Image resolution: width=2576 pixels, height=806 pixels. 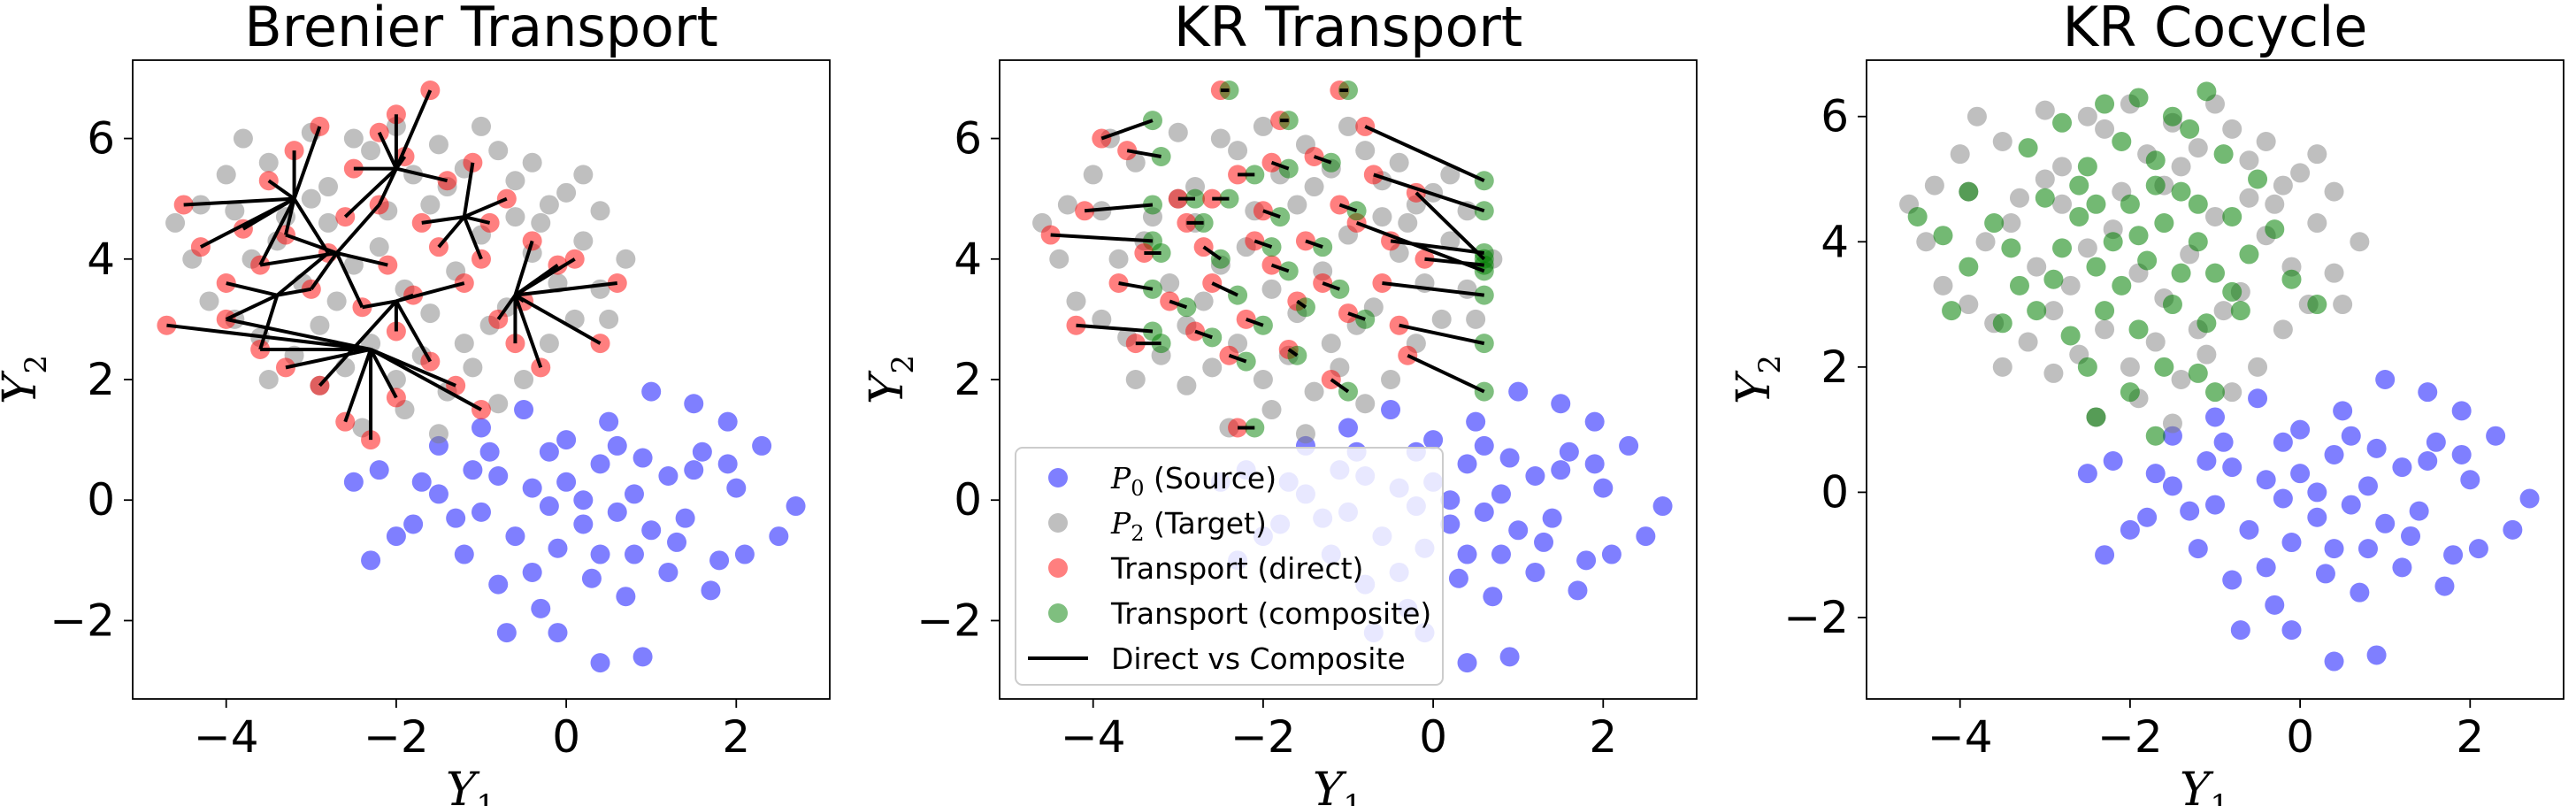 I want to click on legend-label-symbol: P, so click(x=1120, y=478).